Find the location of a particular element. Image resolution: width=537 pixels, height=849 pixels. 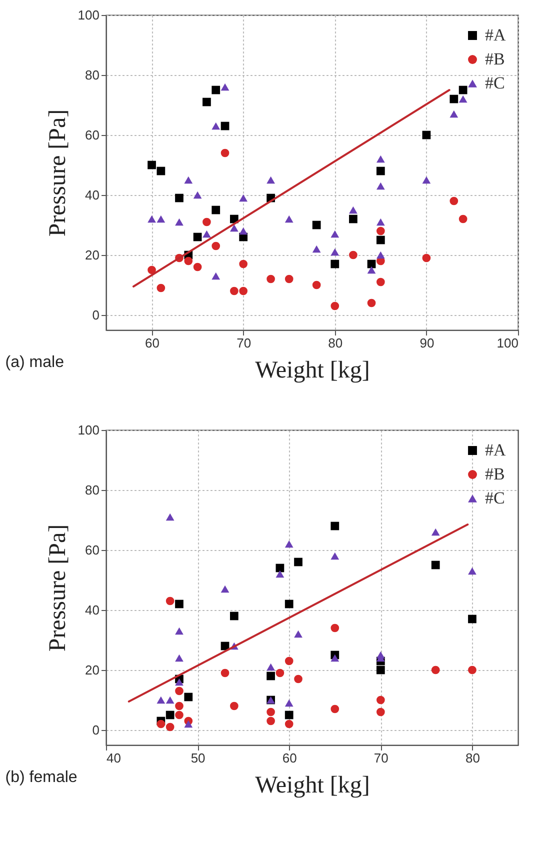

x-tick-label: 40 is located at coordinates (113, 758).